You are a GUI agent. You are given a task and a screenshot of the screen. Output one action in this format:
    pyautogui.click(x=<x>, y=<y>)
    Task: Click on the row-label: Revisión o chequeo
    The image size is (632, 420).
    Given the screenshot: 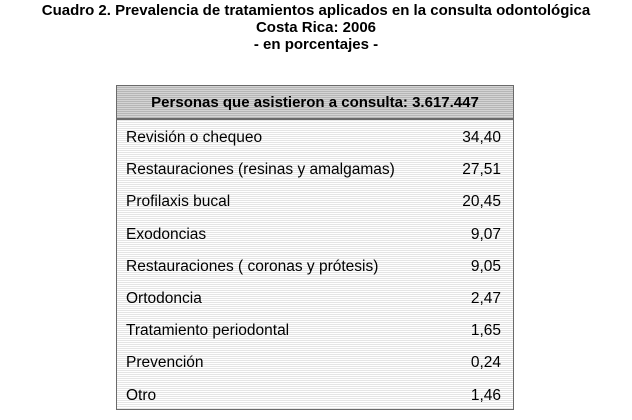 What is the action you would take?
    pyautogui.click(x=194, y=138)
    